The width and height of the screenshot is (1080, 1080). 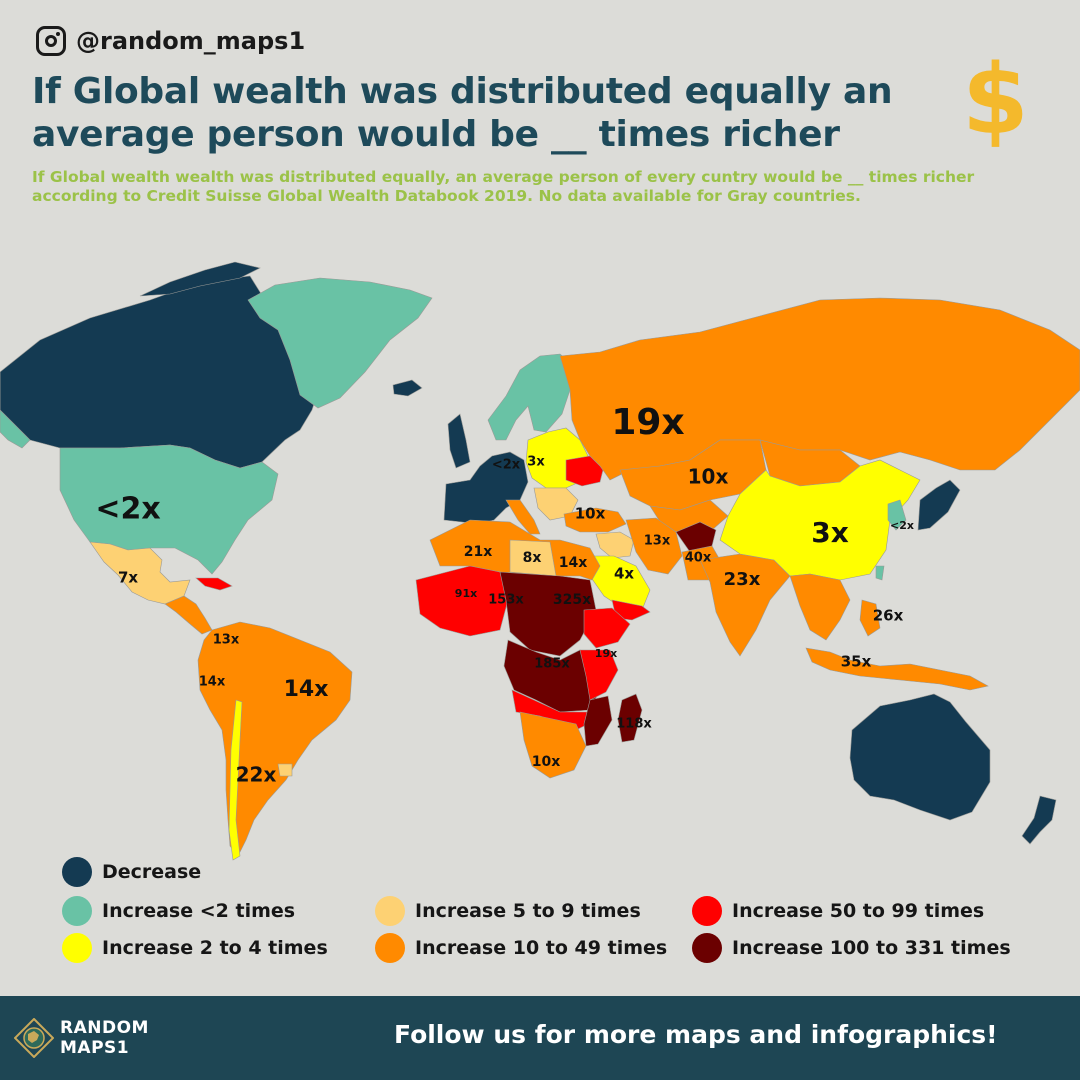 I want to click on map-label-mexico: 7x, so click(x=128, y=578).